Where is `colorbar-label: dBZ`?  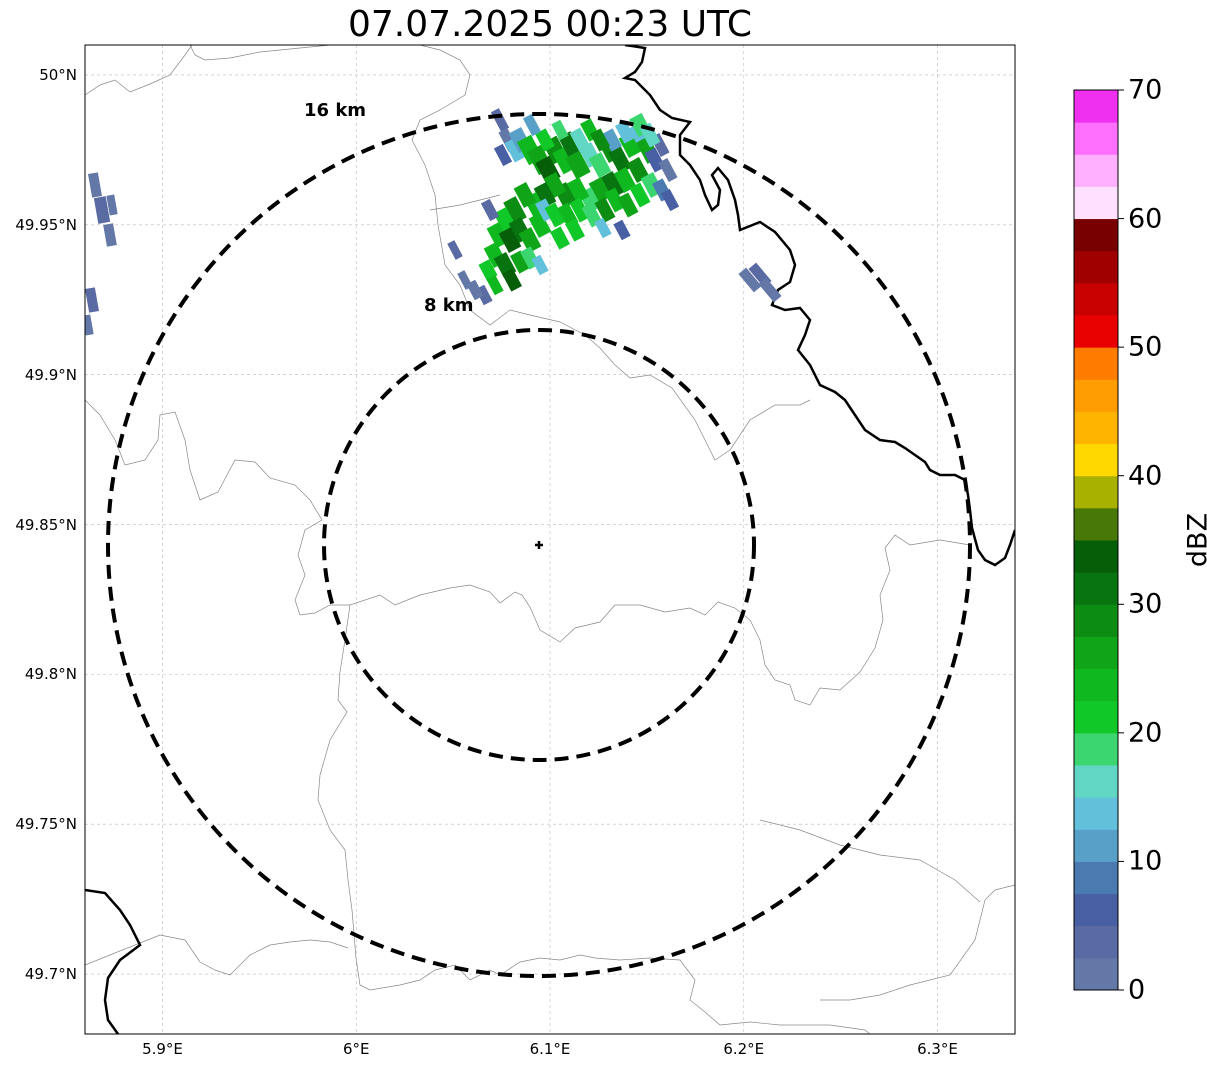 colorbar-label: dBZ is located at coordinates (1194, 540).